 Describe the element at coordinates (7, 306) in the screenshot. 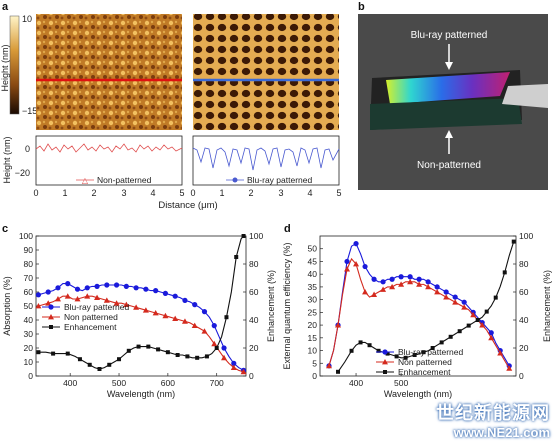

I see `y-axis-label: Absorption (%)` at that location.